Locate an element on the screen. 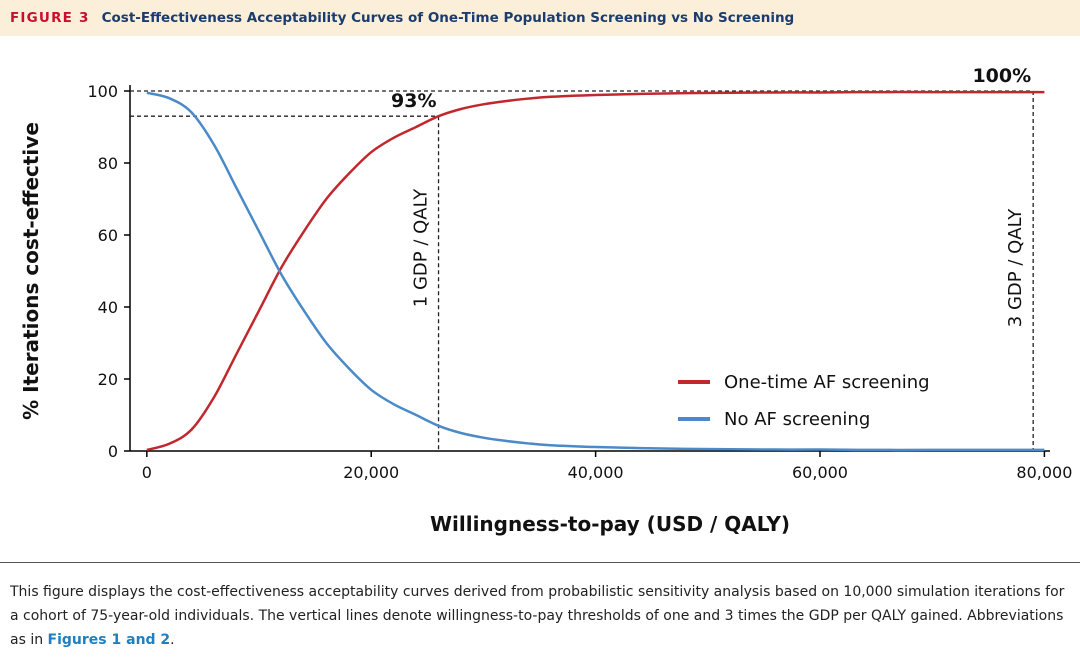 The image size is (1080, 670). divider is located at coordinates (540, 562).